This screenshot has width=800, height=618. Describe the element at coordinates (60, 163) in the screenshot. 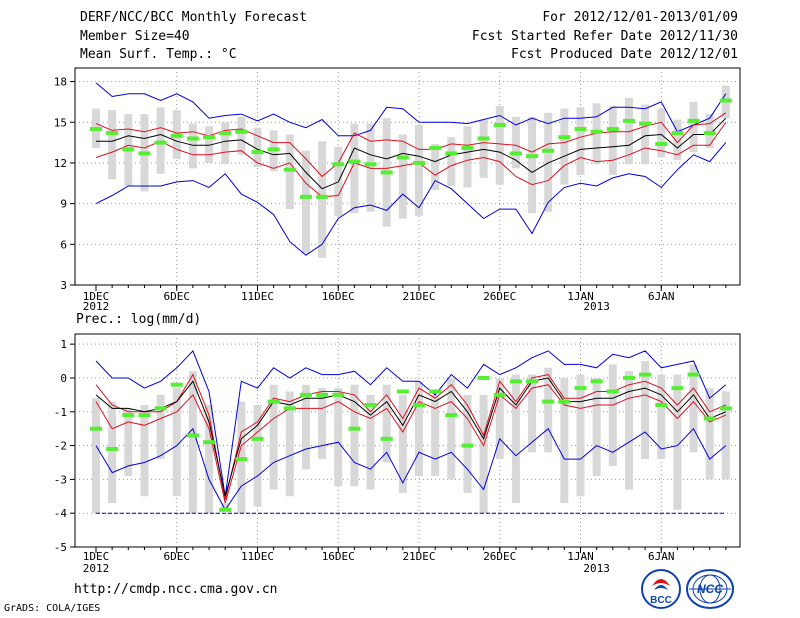

I see `y-tick-label: 12` at that location.